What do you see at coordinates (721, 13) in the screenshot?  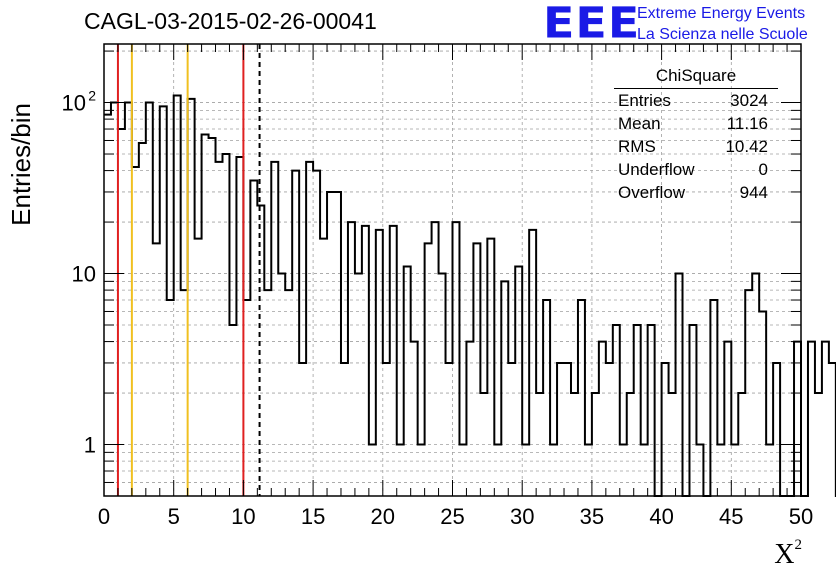 I see `logo-text-line1: Extreme Energy Events` at bounding box center [721, 13].